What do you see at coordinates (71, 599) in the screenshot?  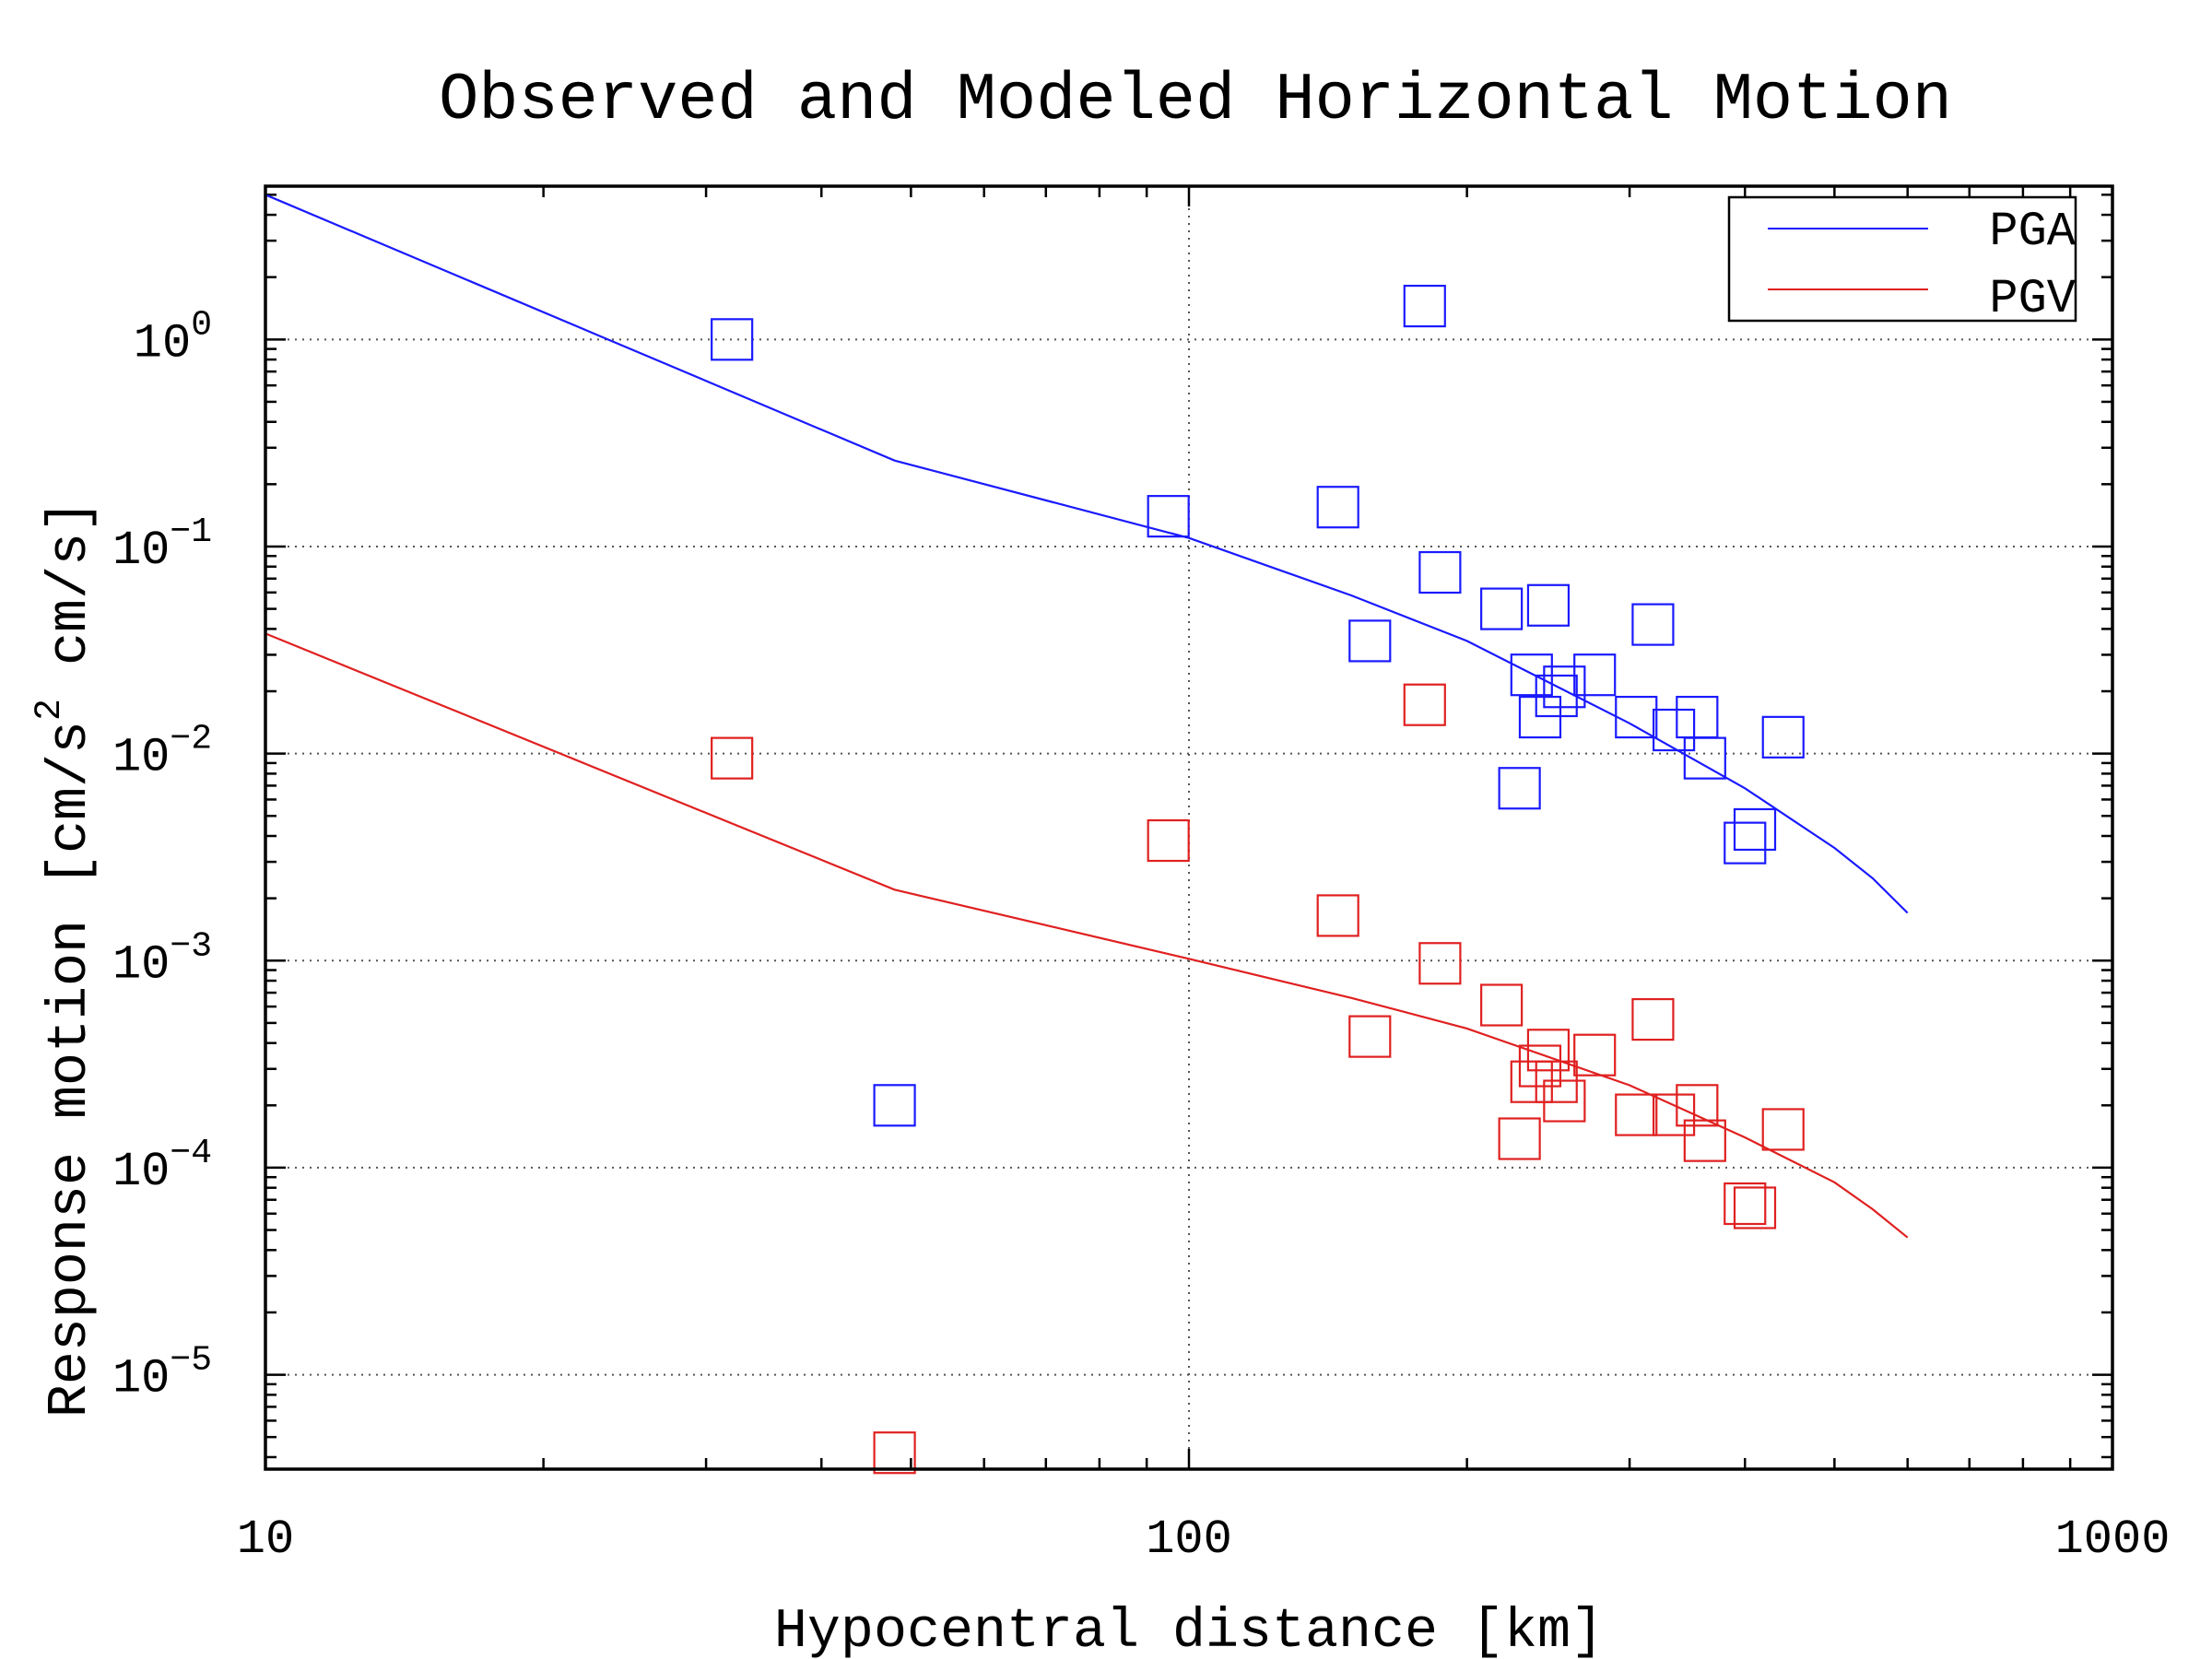 I see `y-axis-label-suffix: cm/s]` at bounding box center [71, 599].